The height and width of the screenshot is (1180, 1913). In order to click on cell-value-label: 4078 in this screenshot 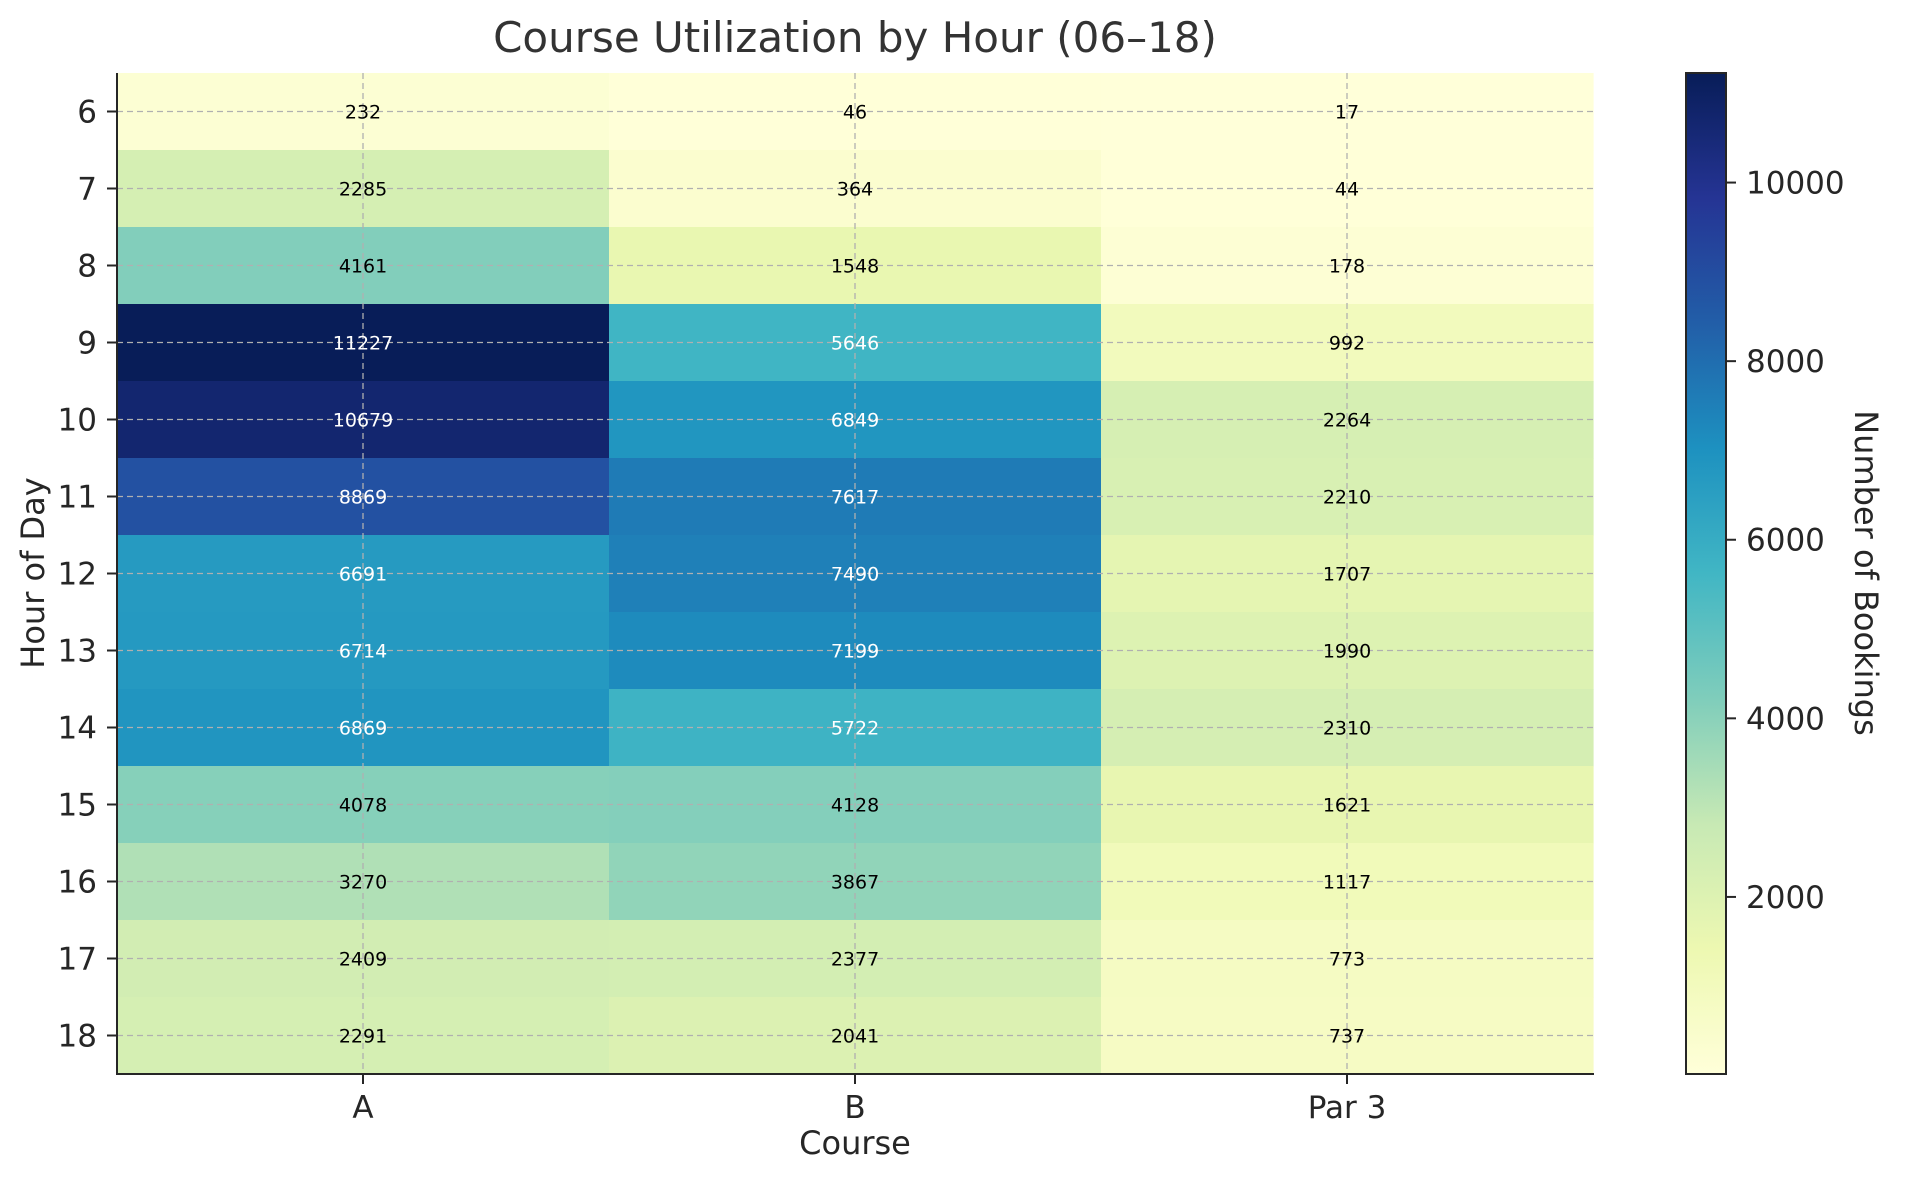, I will do `click(363, 806)`.